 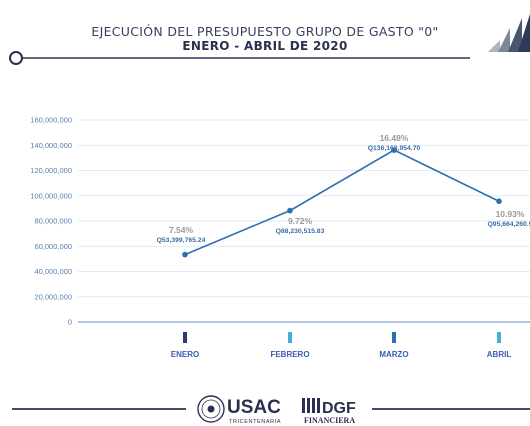 What do you see at coordinates (181, 240) in the screenshot?
I see `data-label: Q53,399,765.24` at bounding box center [181, 240].